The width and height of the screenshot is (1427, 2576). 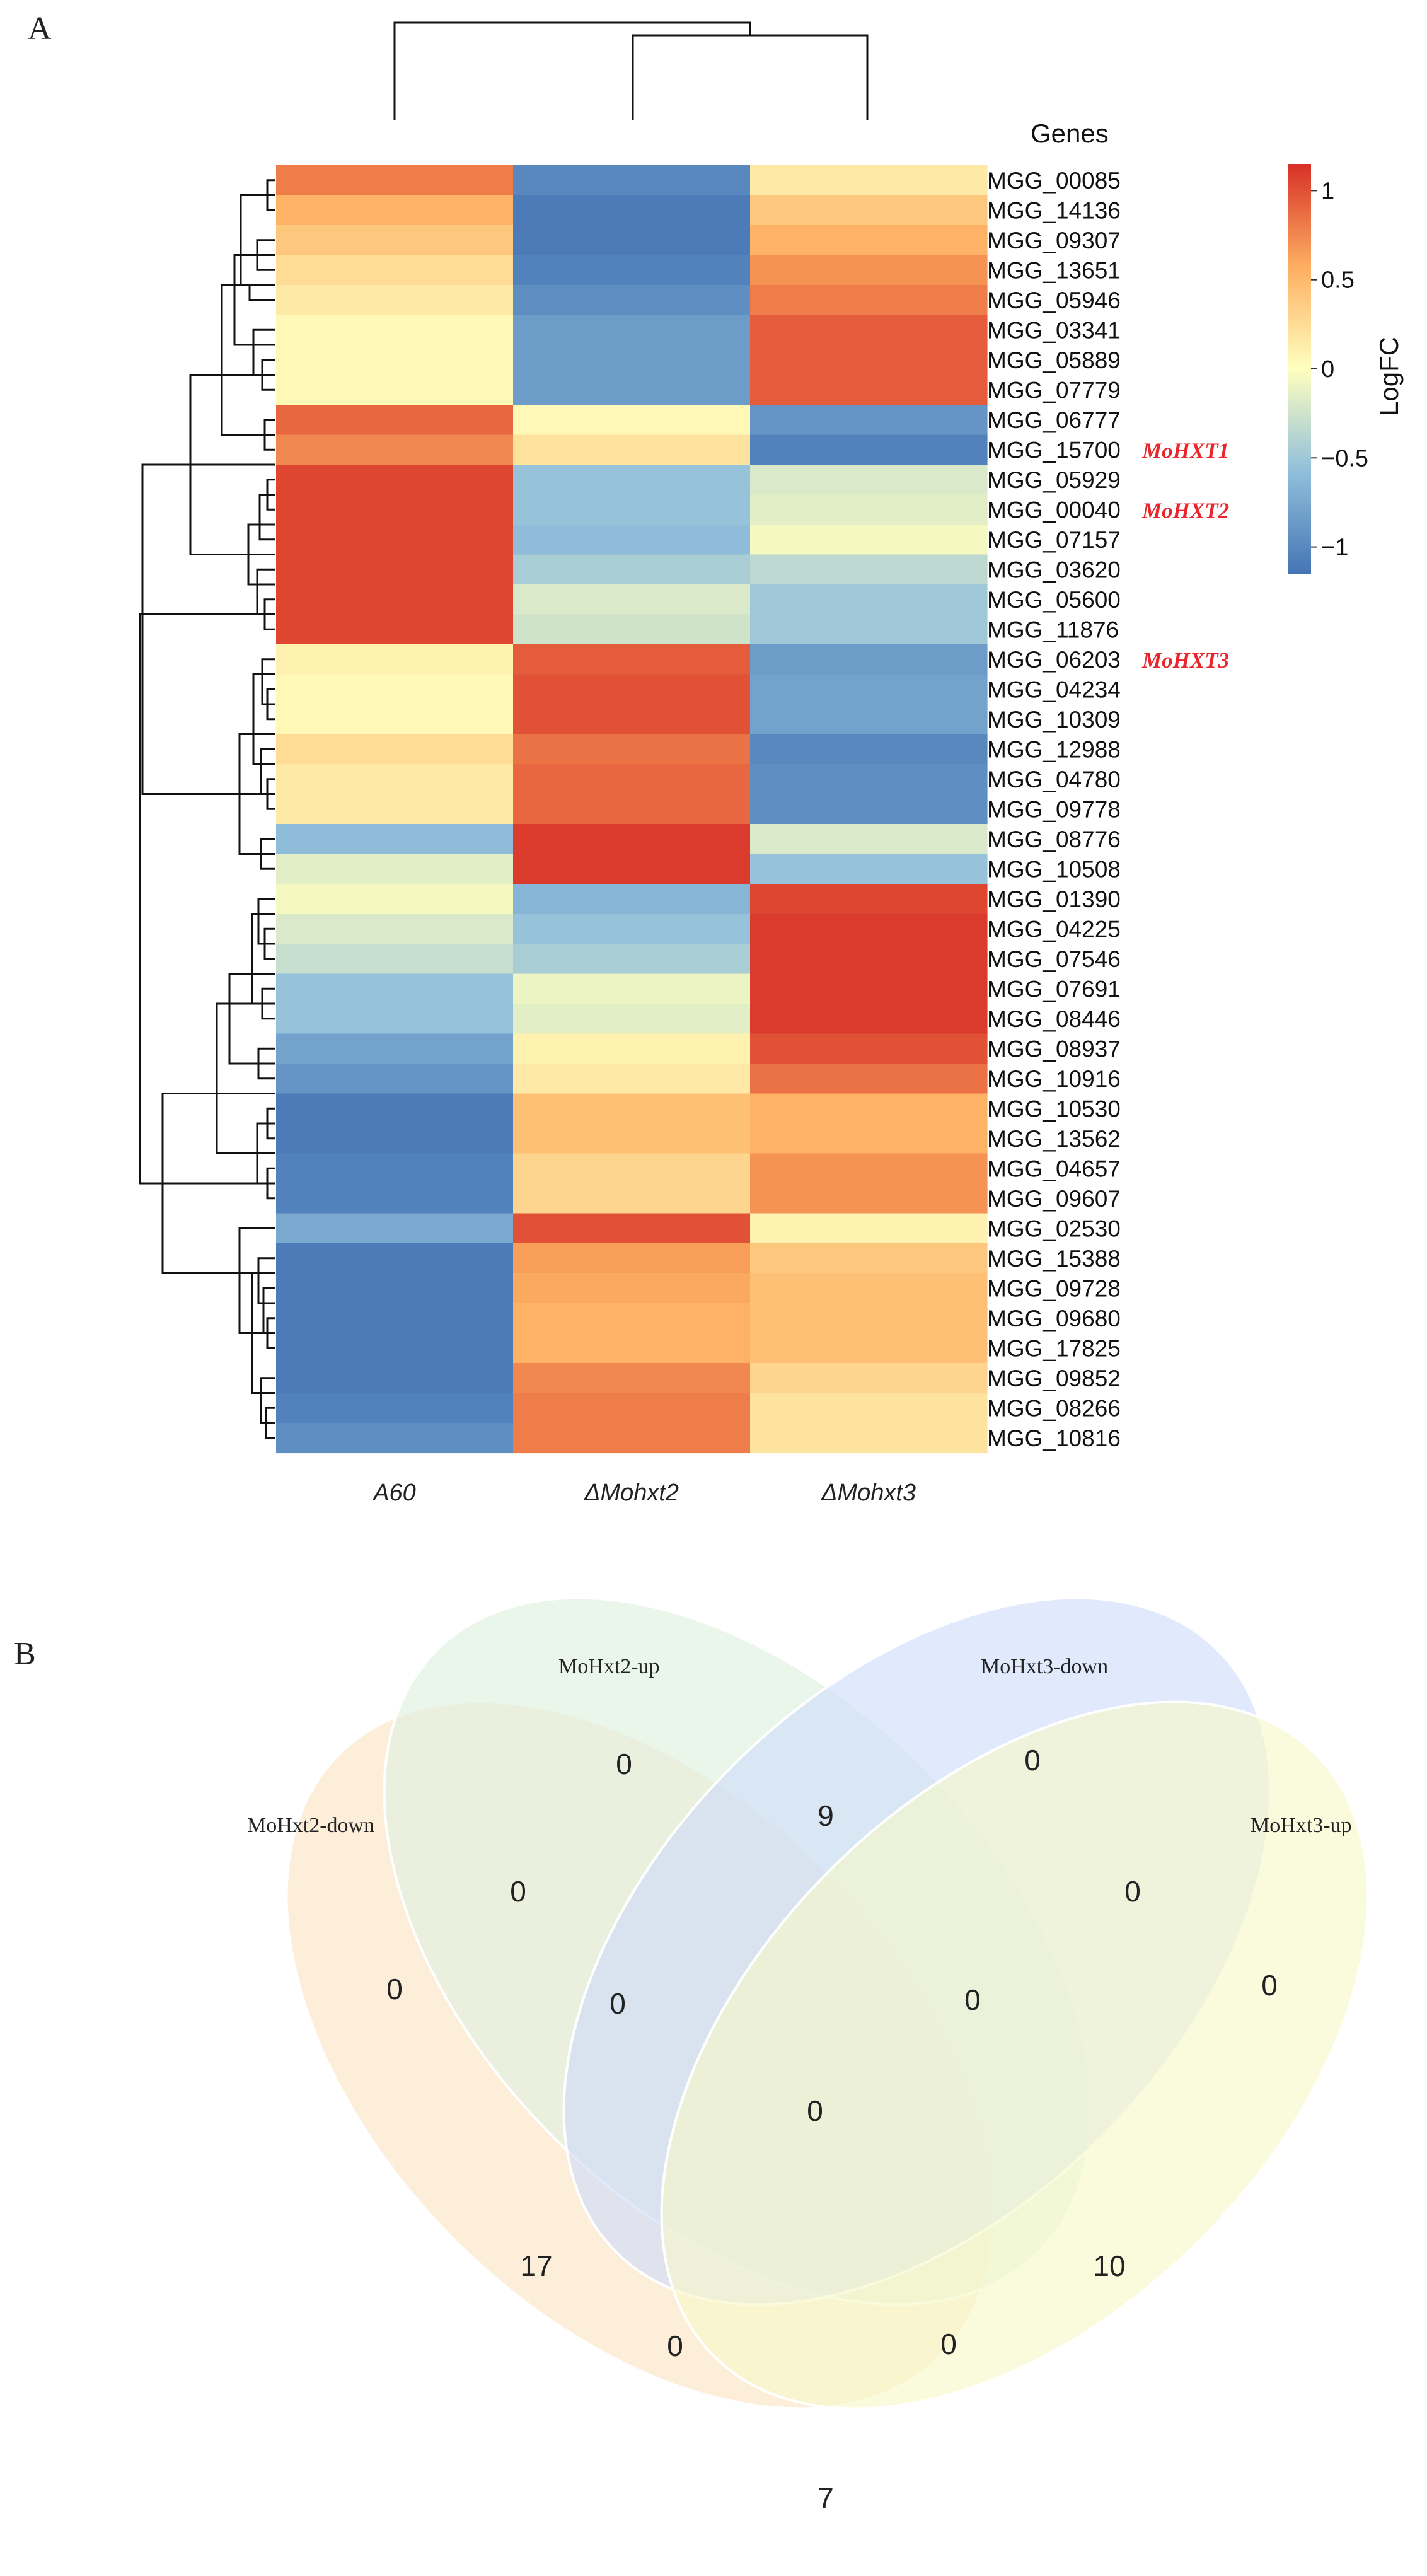 I want to click on gene-label: MGG_09607, so click(x=1054, y=1199).